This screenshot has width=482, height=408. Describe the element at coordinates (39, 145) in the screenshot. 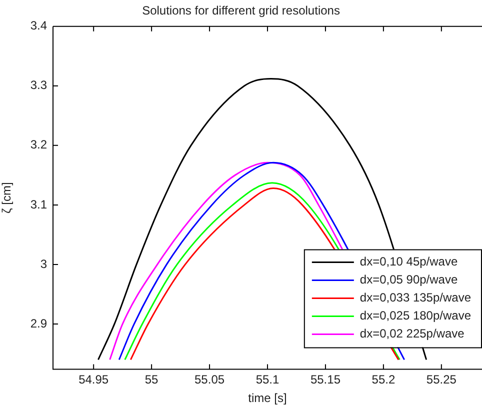

I see `y-tick-label: 3.2` at that location.